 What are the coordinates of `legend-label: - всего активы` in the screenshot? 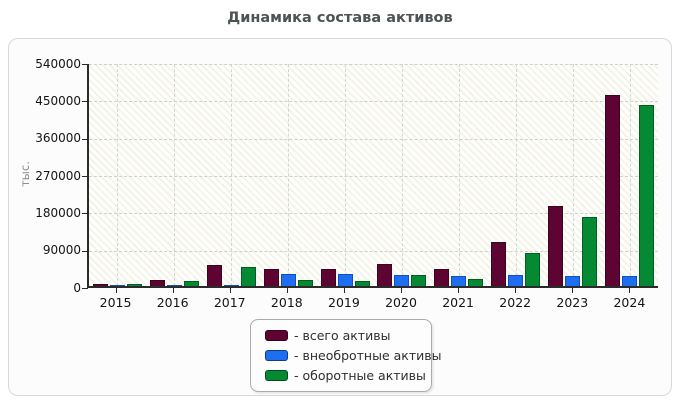 It's located at (342, 335).